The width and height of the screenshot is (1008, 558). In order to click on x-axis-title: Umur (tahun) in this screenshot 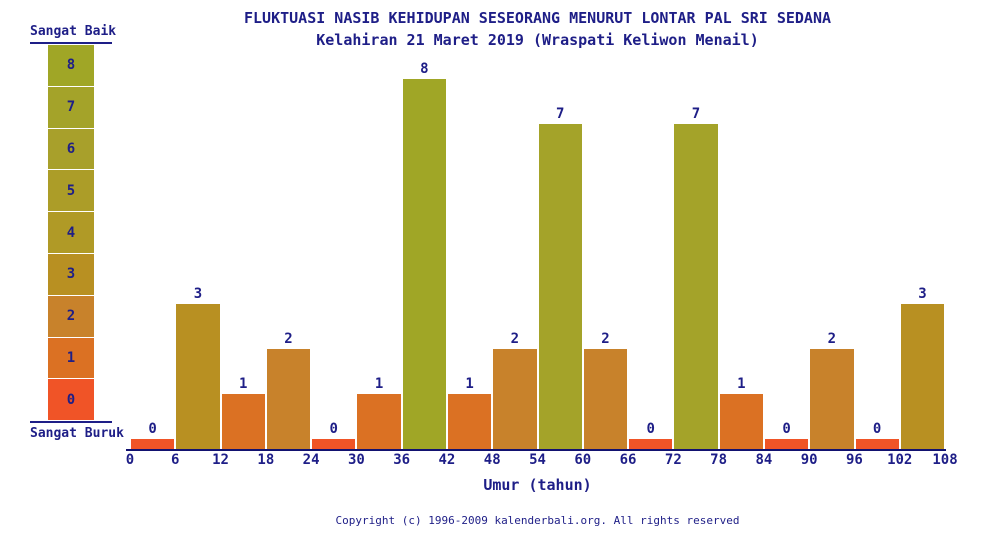, I will do `click(537, 485)`.